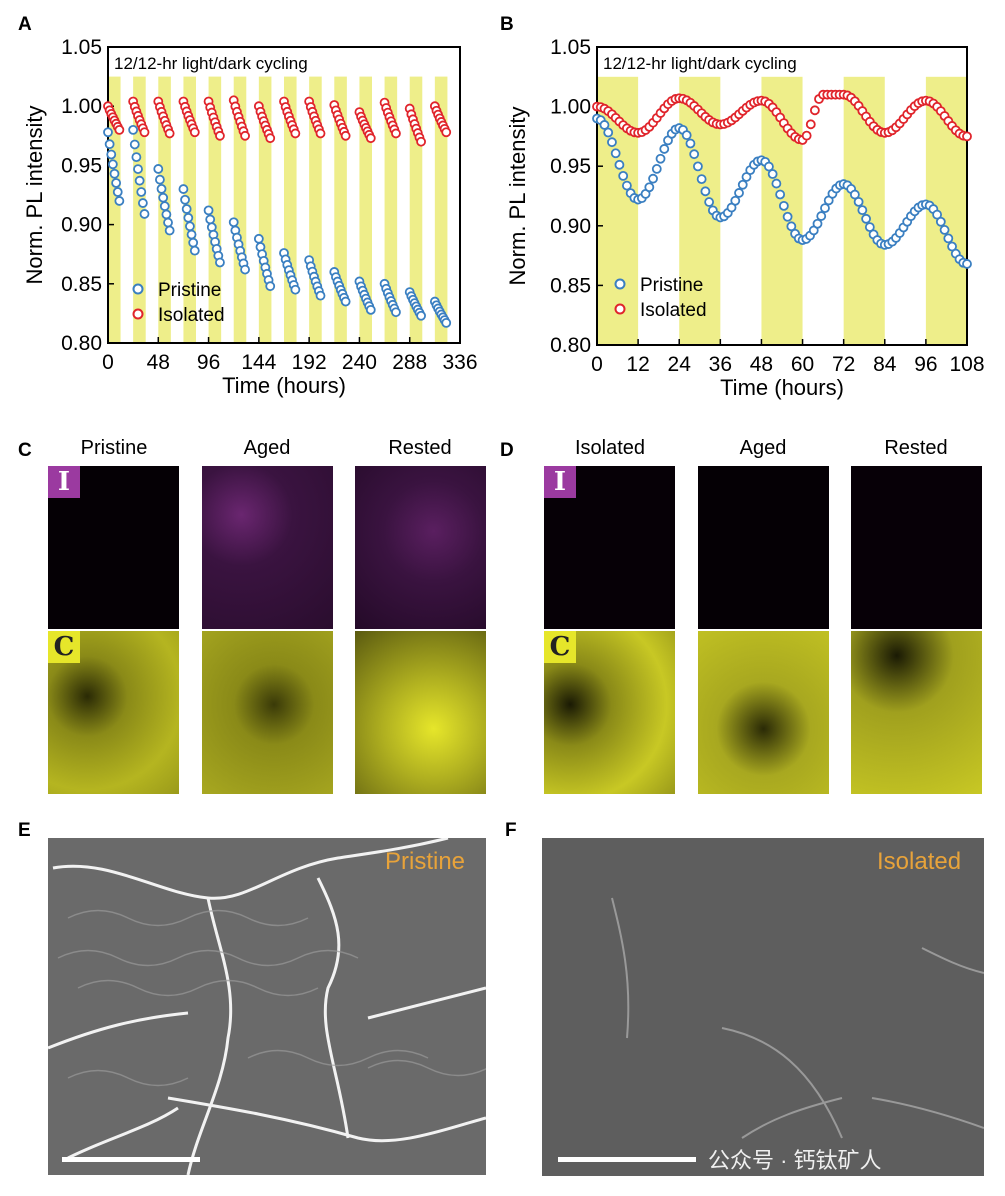  Describe the element at coordinates (720, 364) in the screenshot. I see `x-tick-label: 36` at that location.